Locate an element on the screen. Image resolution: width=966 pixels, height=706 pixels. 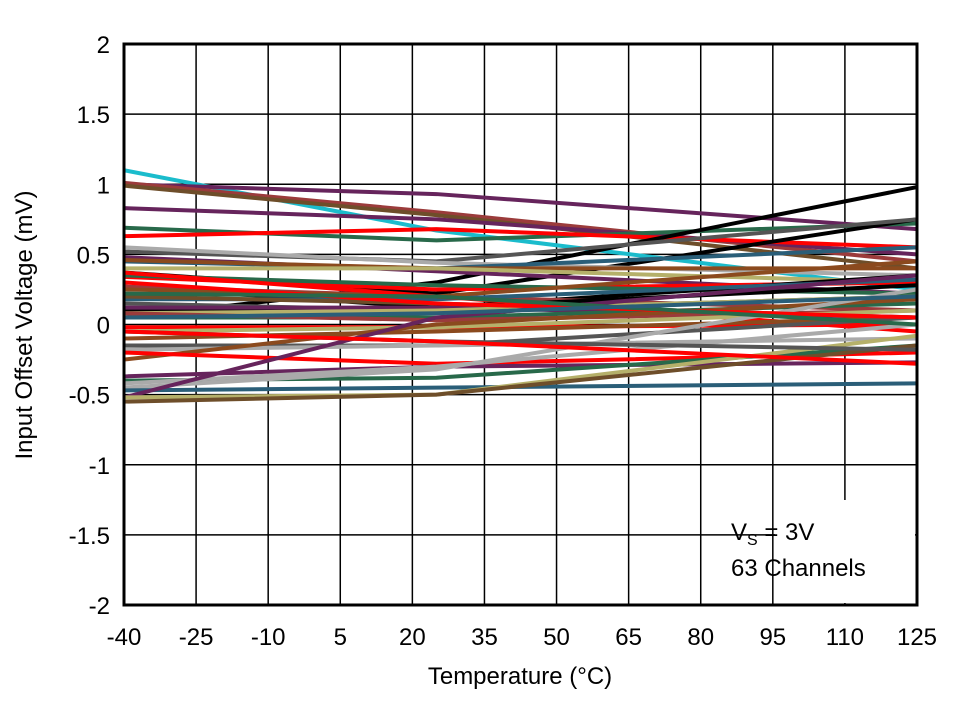
x-tick-label: 5 is located at coordinates (340, 637).